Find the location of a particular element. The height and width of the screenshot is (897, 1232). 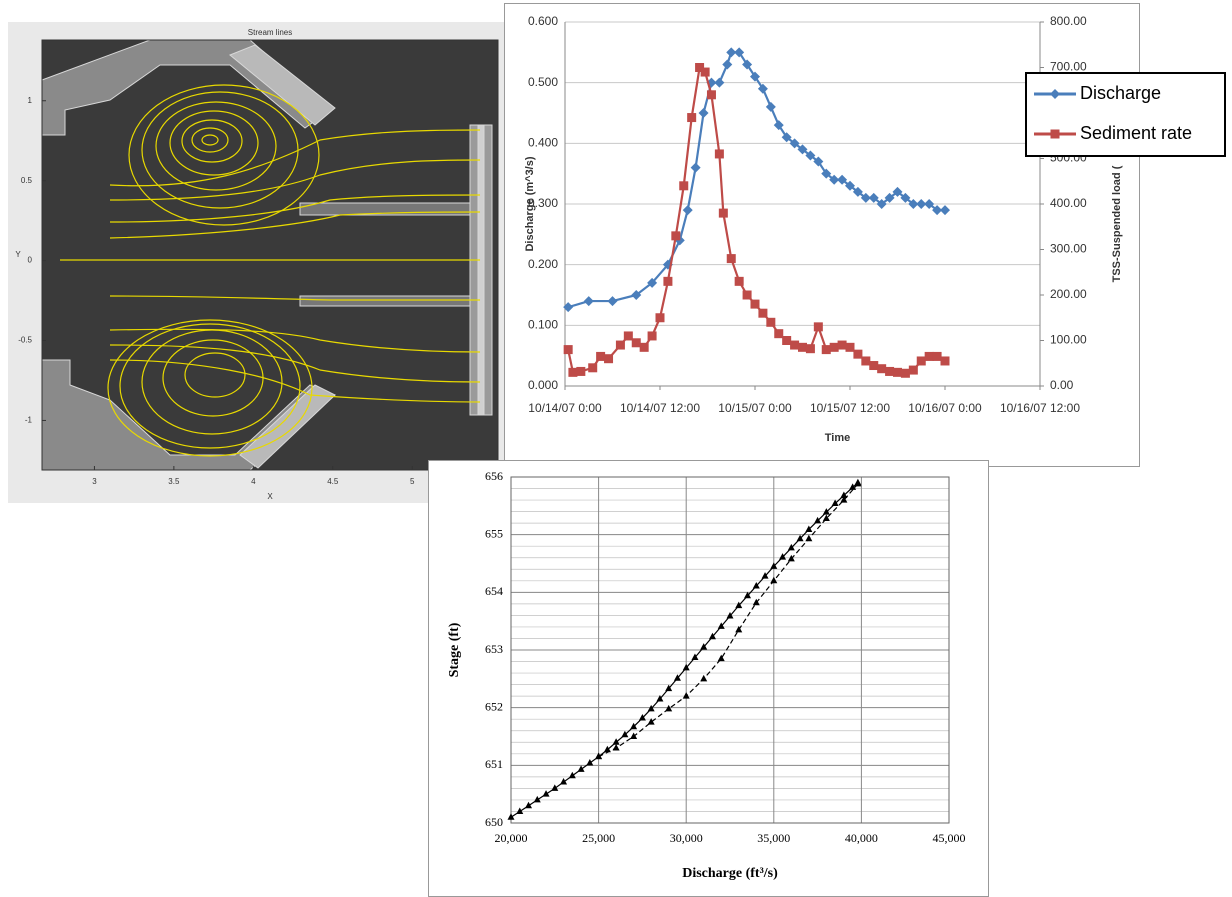

x-axis-label: Time is located at coordinates (837, 438).